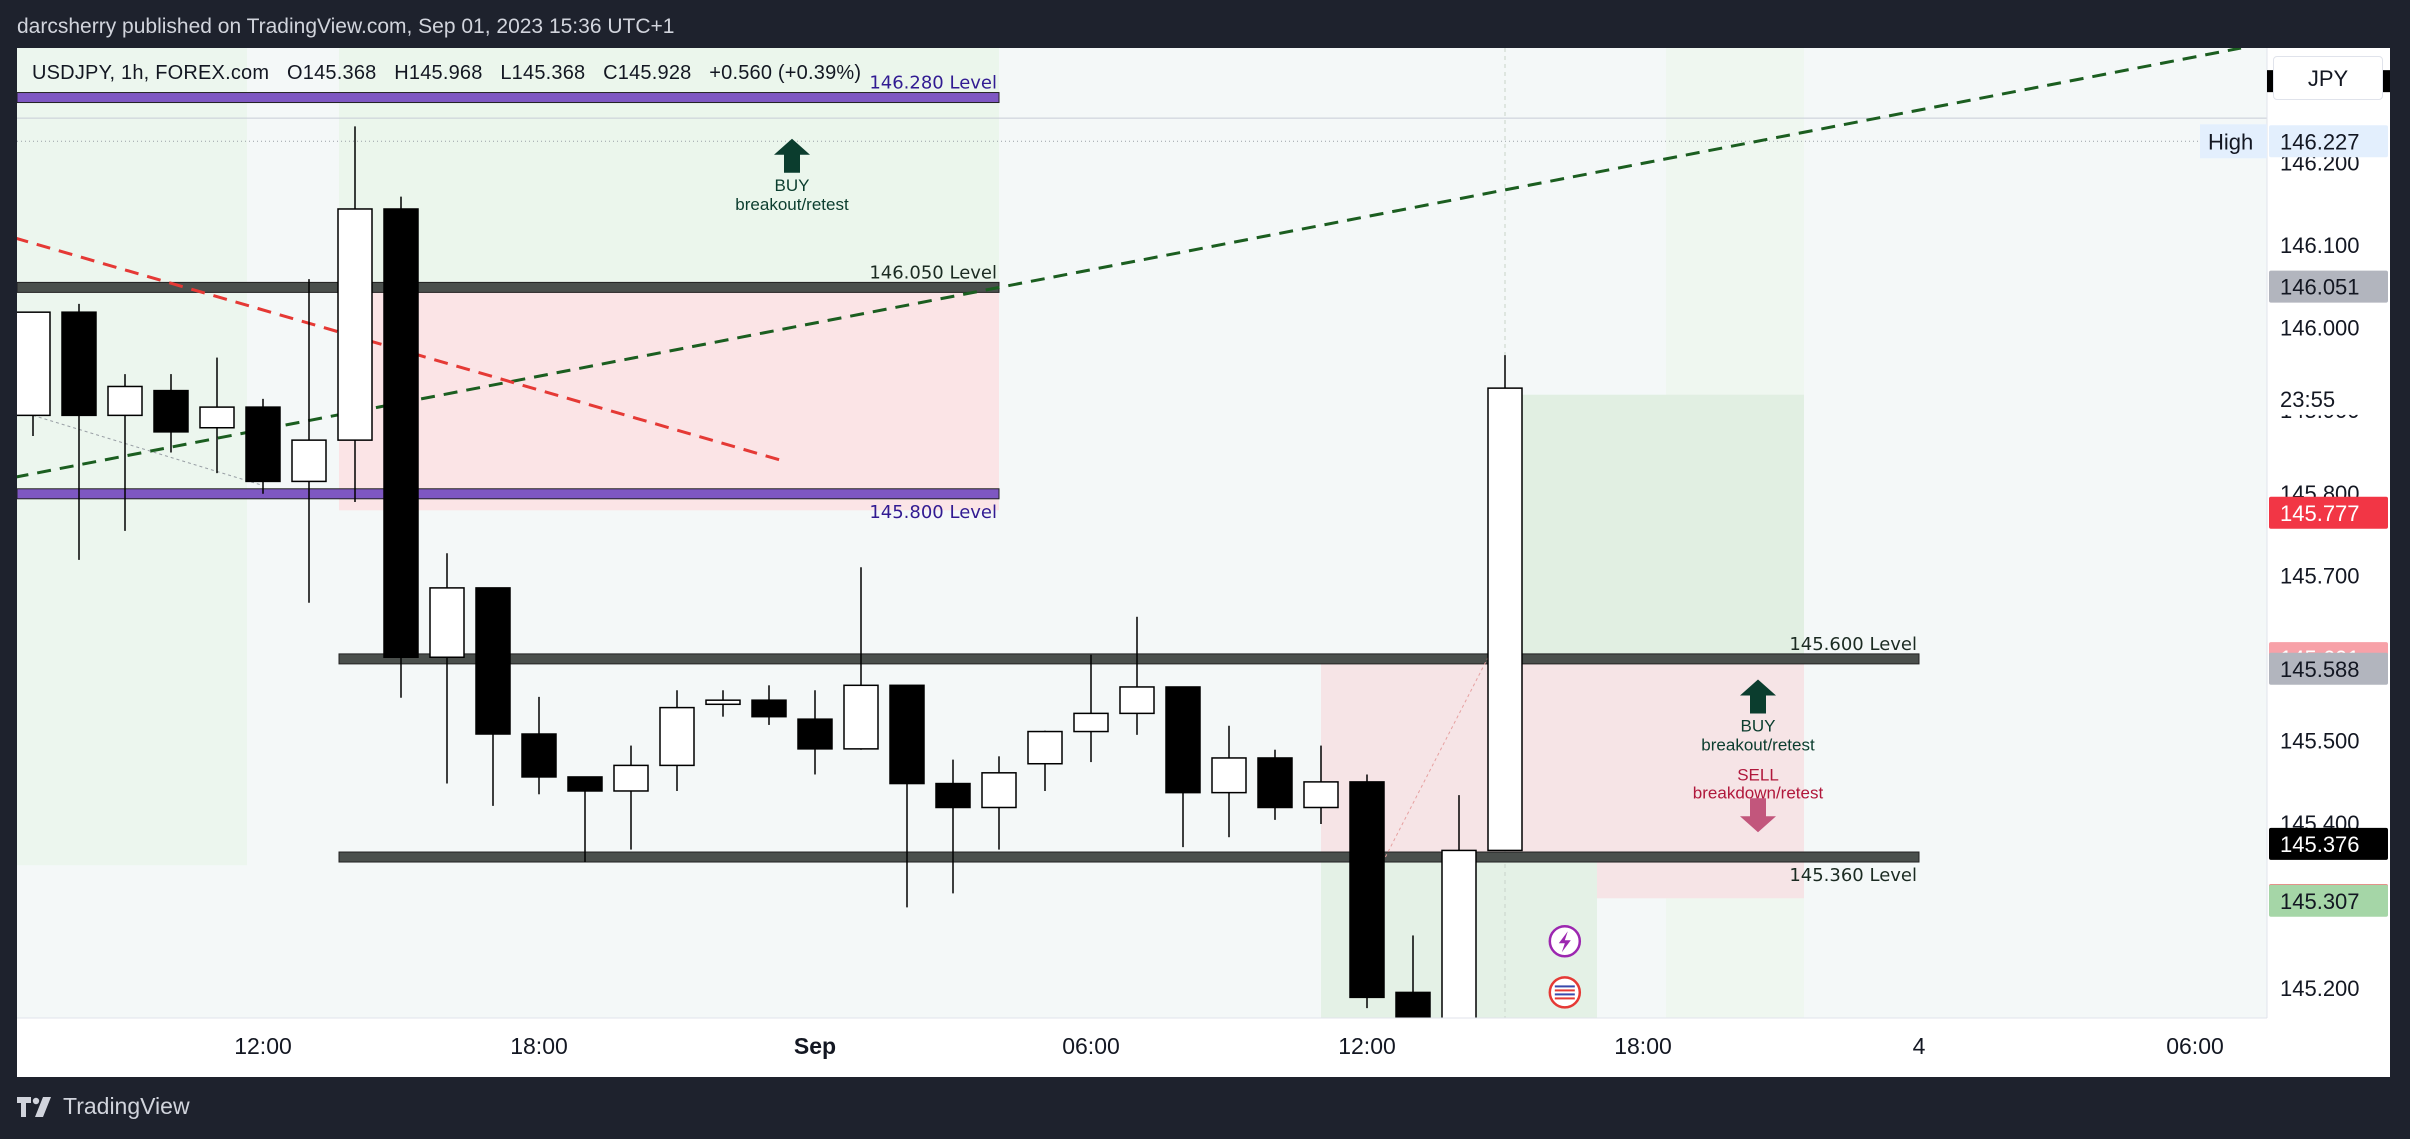  I want to click on price-label-text: 145.588, so click(2320, 669).